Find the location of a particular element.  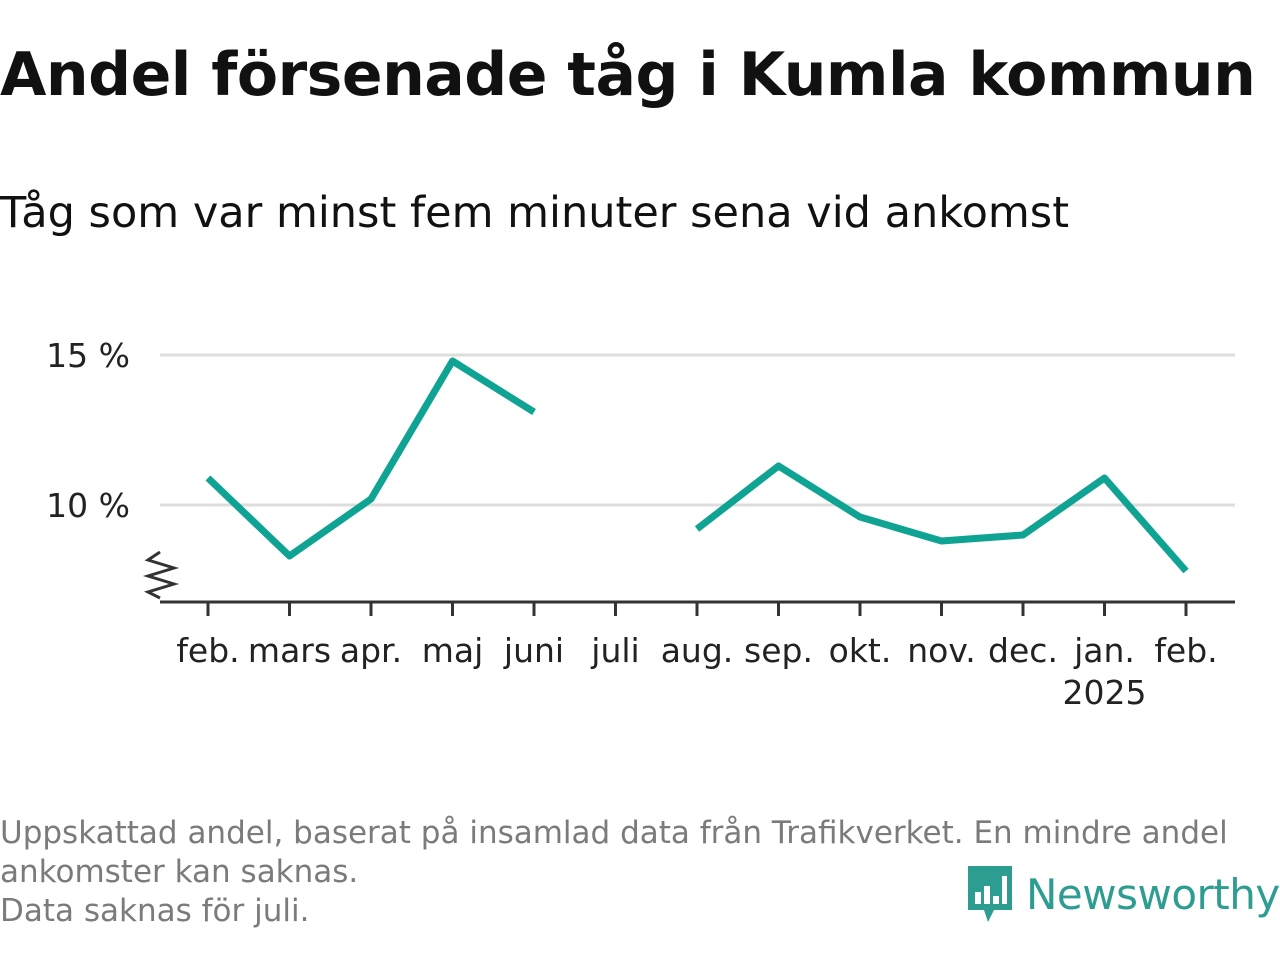

x-tick-label: okt. is located at coordinates (860, 650).